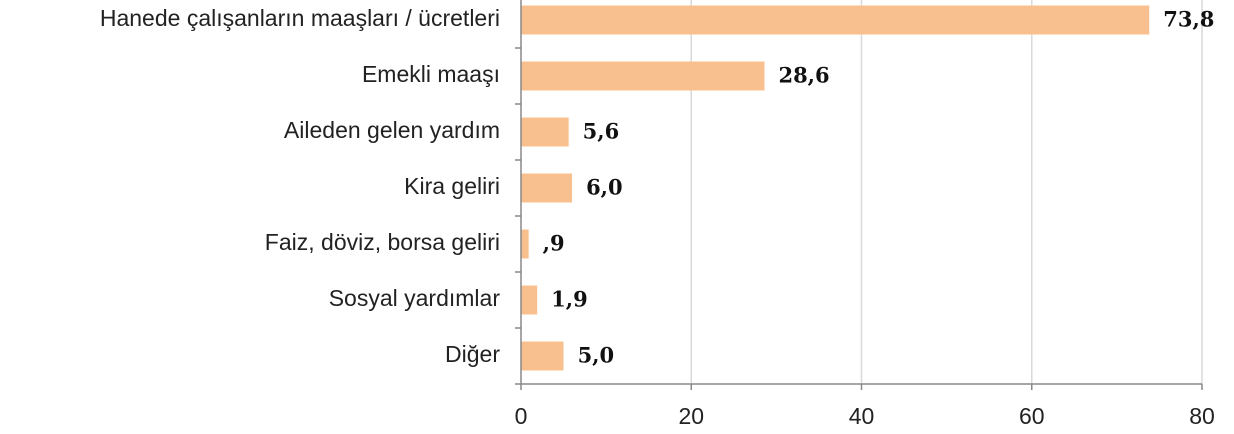 This screenshot has height=434, width=1234. What do you see at coordinates (431, 74) in the screenshot?
I see `category-label: Emekli maaşı` at bounding box center [431, 74].